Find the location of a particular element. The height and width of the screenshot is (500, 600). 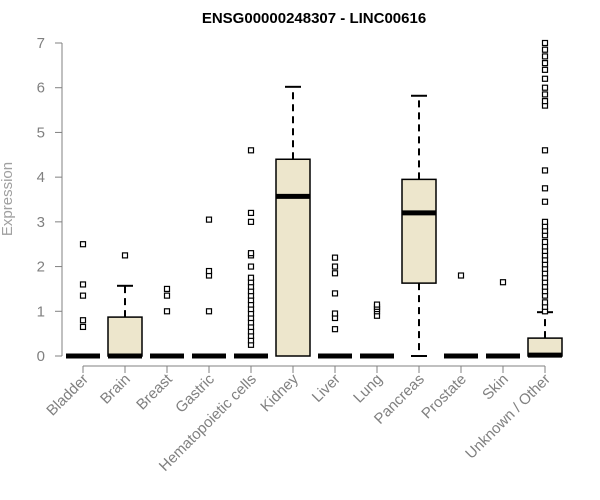

box-hematopoietic-cells is located at coordinates (251, 253).